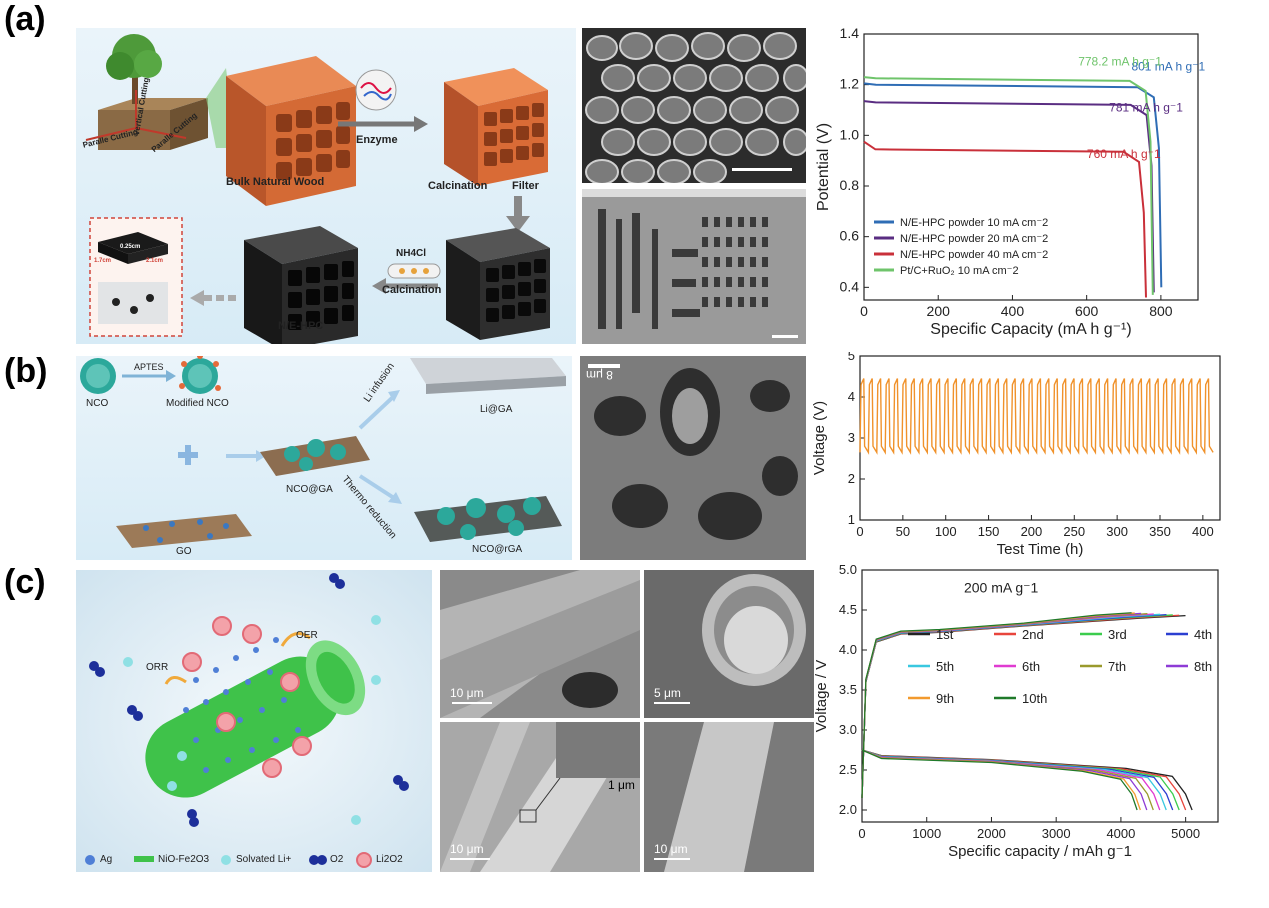  What do you see at coordinates (1033, 634) in the screenshot?
I see `legend-entry-c-2: 2nd` at bounding box center [1033, 634].